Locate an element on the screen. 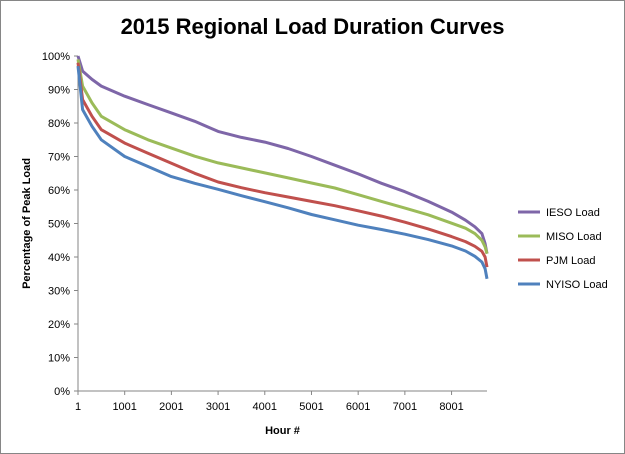  x-tick-label: 7001 is located at coordinates (405, 407).